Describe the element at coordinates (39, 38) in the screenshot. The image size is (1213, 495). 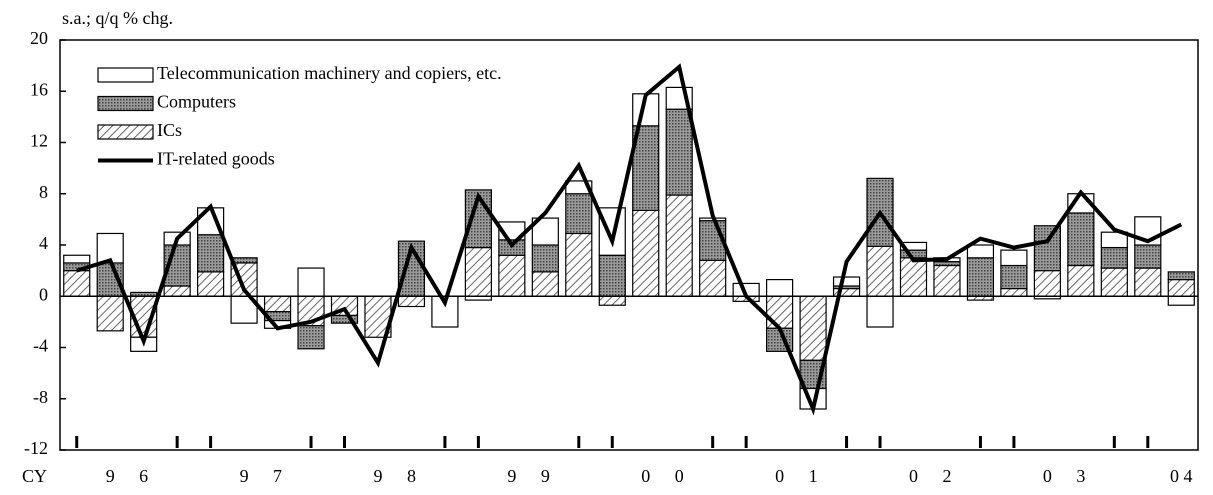
I see `y-tick-label: 20` at that location.